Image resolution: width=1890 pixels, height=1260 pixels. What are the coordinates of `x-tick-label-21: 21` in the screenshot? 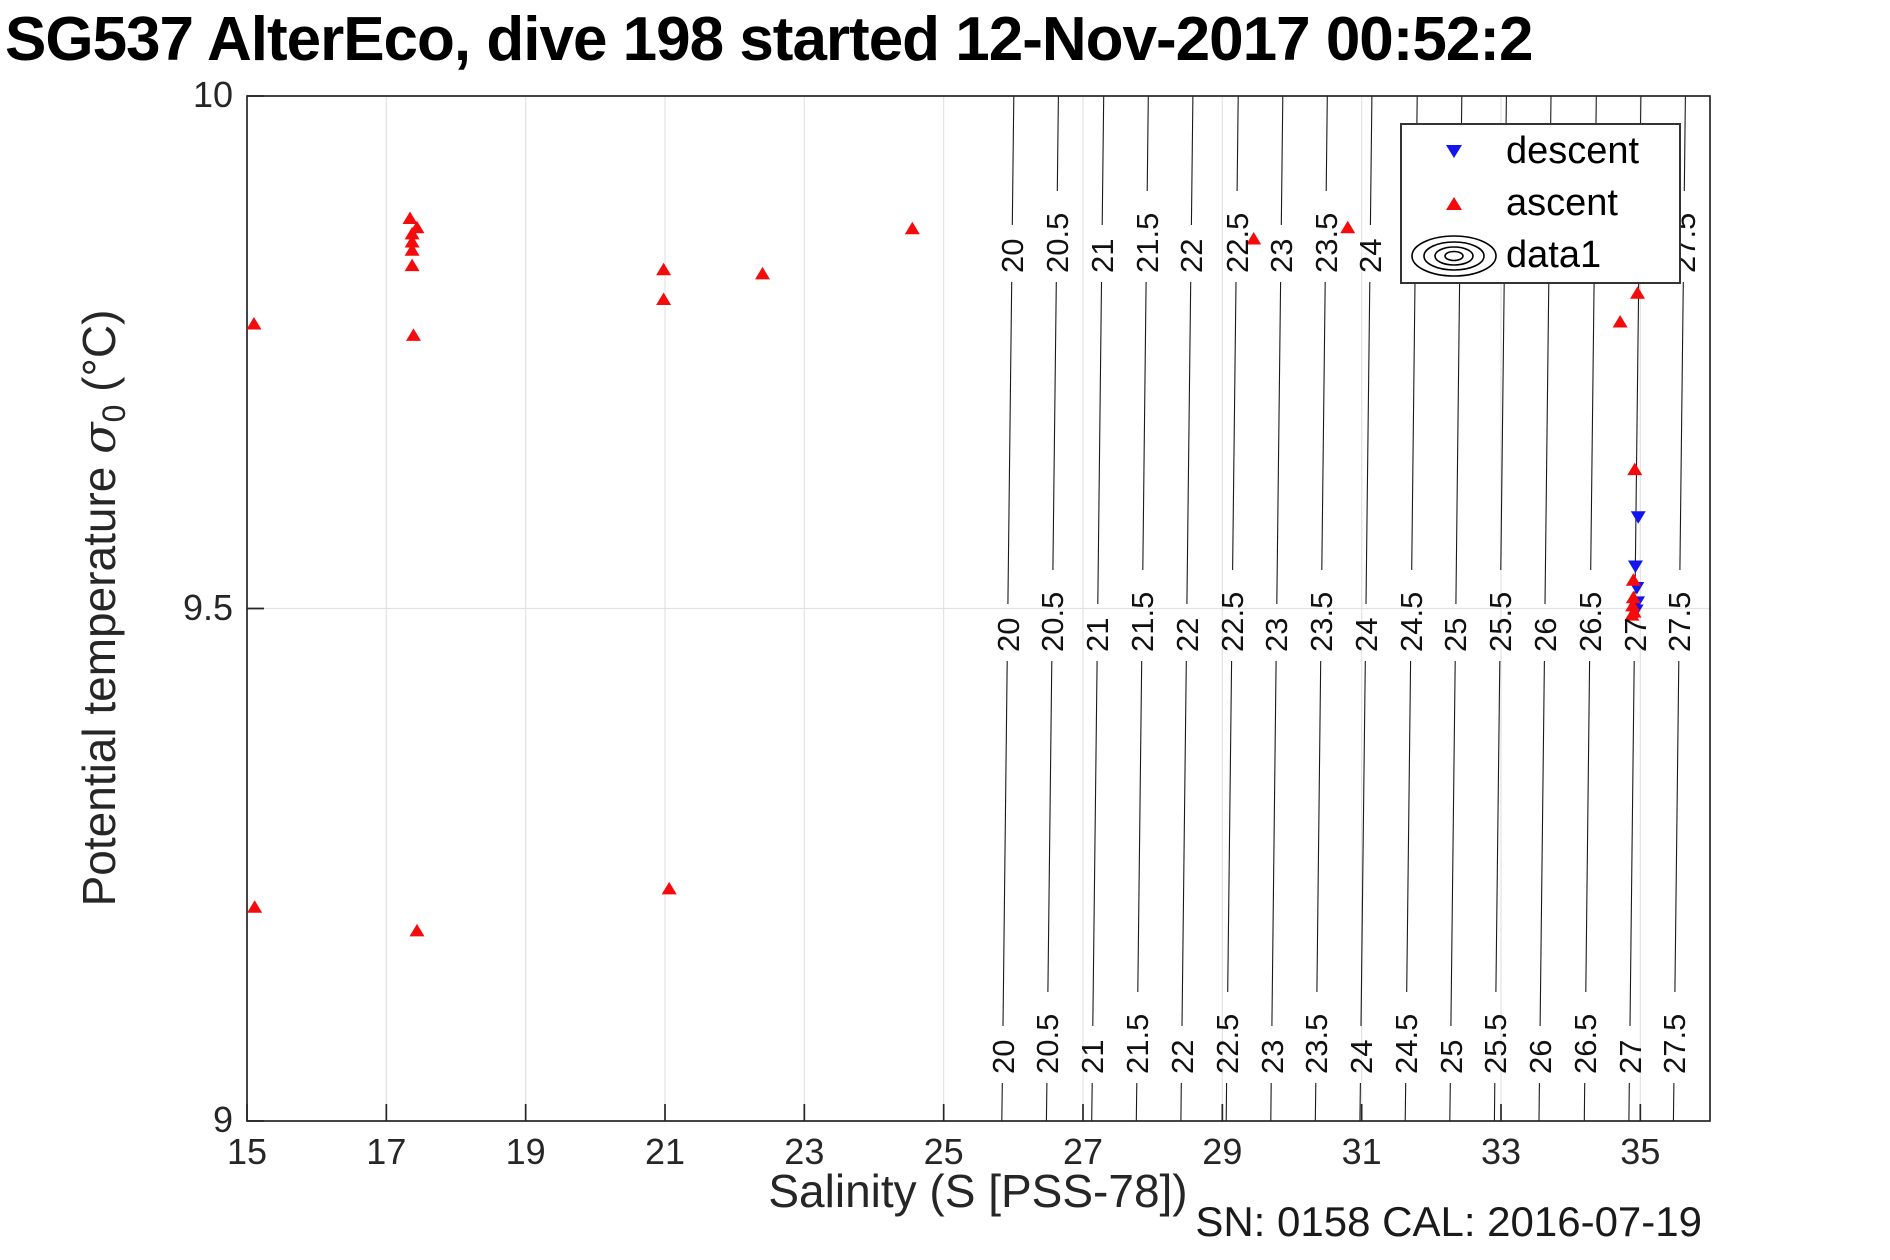 It's located at (665, 1151).